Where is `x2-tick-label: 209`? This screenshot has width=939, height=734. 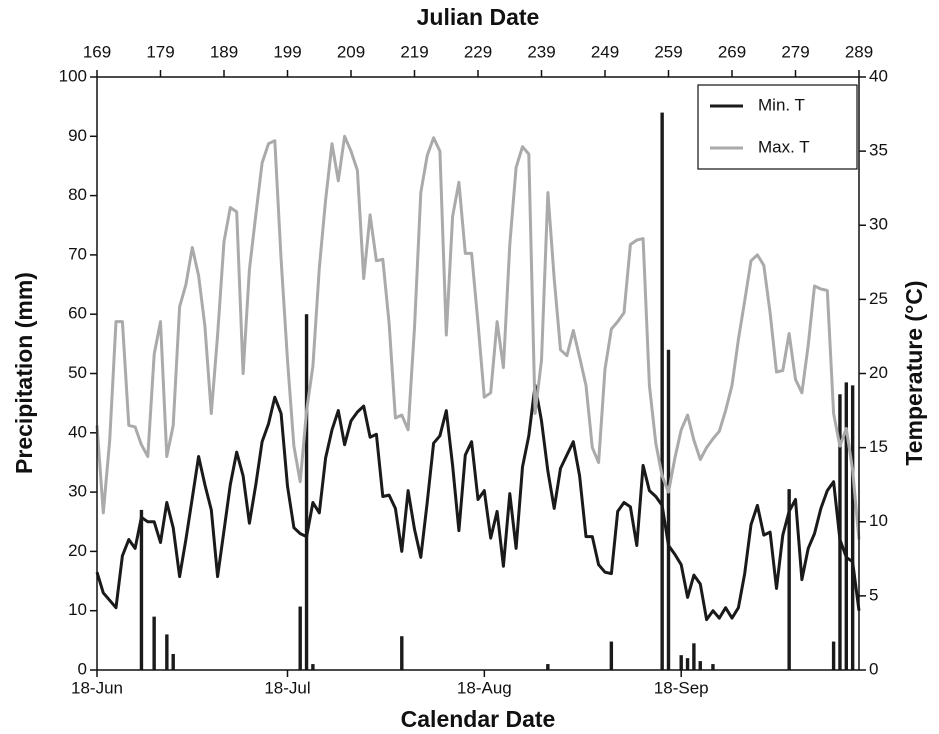 x2-tick-label: 209 is located at coordinates (351, 51).